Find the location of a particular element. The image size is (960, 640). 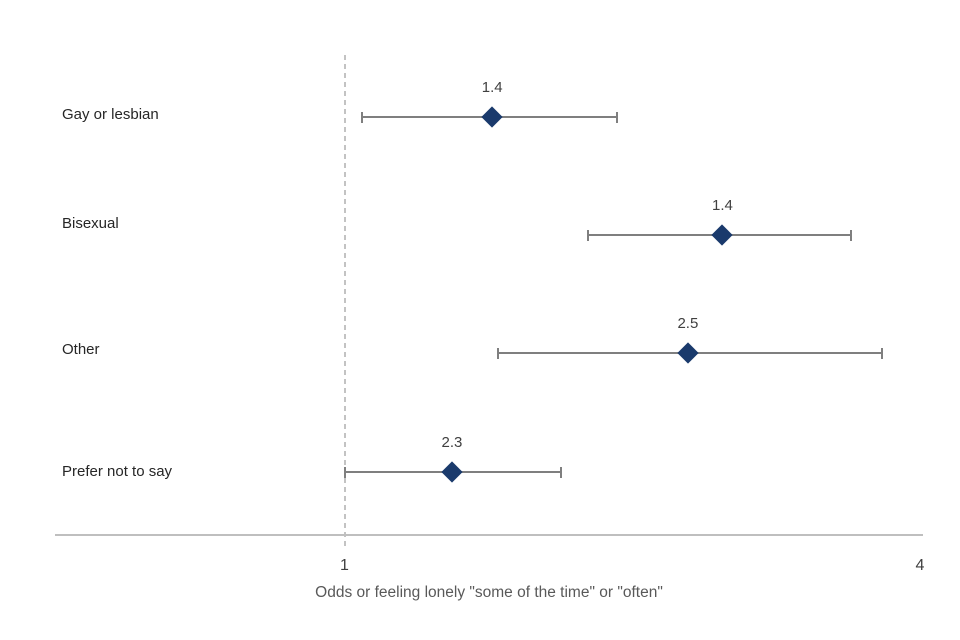

category-label: Other is located at coordinates (81, 349).